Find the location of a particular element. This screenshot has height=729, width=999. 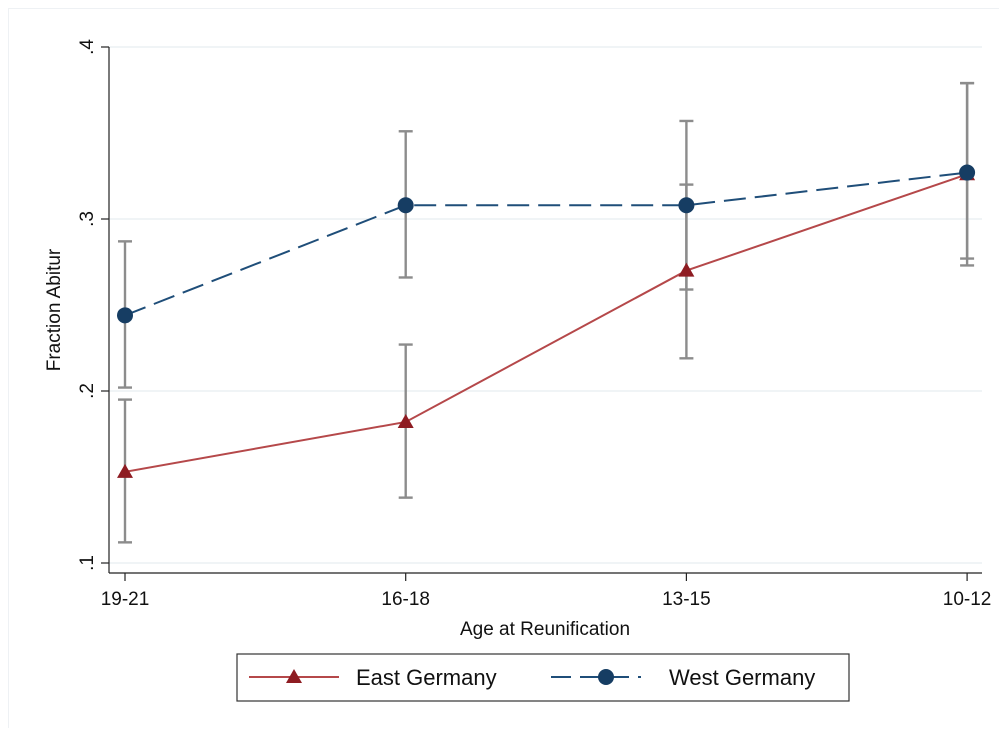

y-axis-title: Fraction Abitur is located at coordinates (54, 309).